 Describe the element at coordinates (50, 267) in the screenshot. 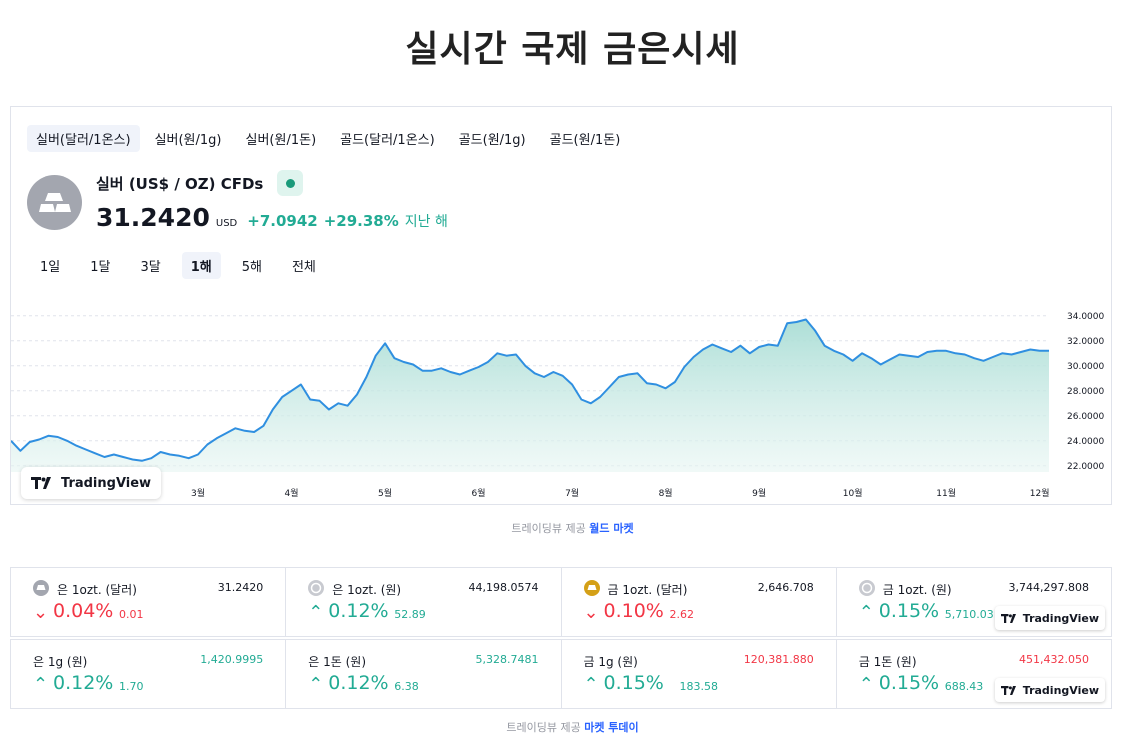

I see `range-1d: 1일` at that location.